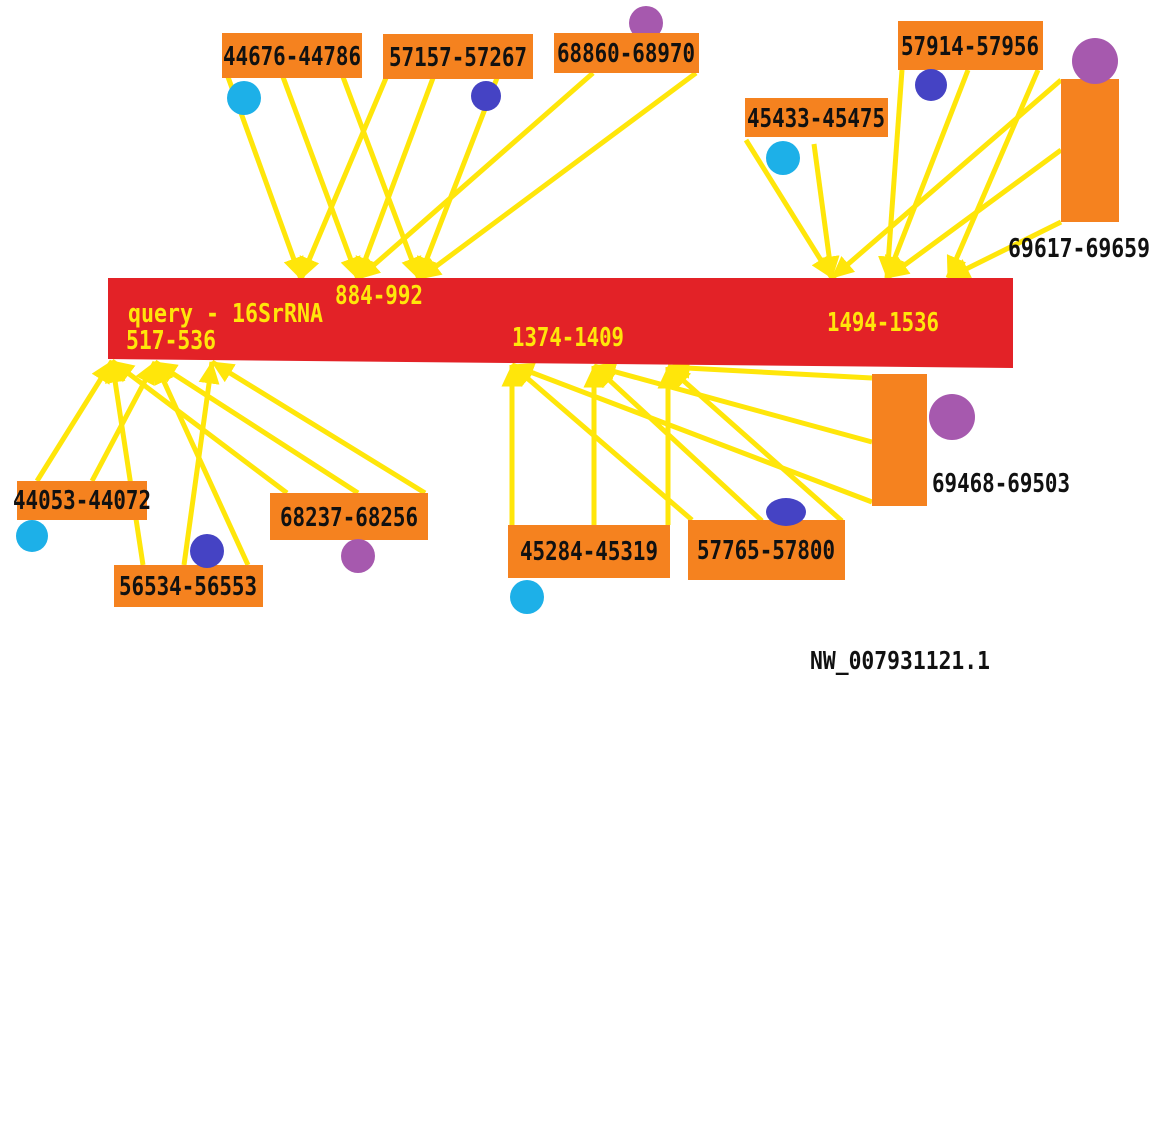 The width and height of the screenshot is (1152, 1128). I want to click on hit-label: 57914-57956, so click(970, 47).